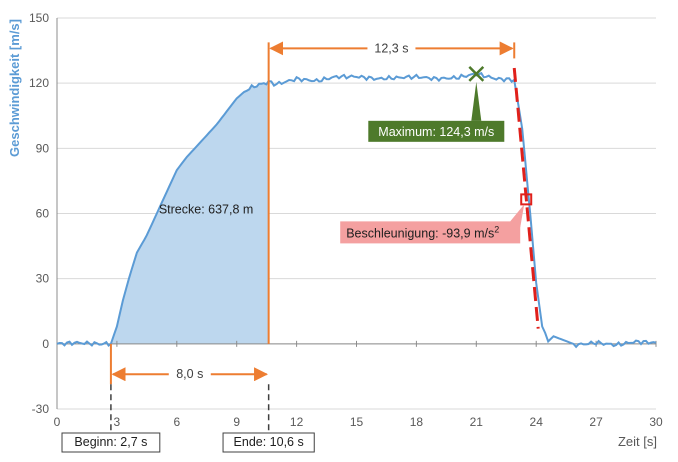 This screenshot has width=678, height=462. I want to click on acceleration-label-exponent: 2, so click(496, 229).